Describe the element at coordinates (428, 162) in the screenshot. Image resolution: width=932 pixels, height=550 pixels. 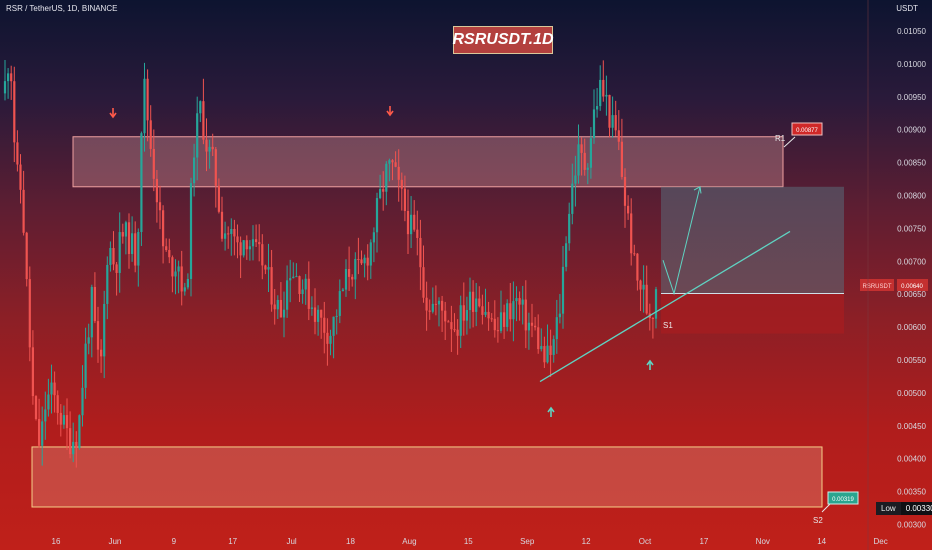
I see `resistance-zone` at that location.